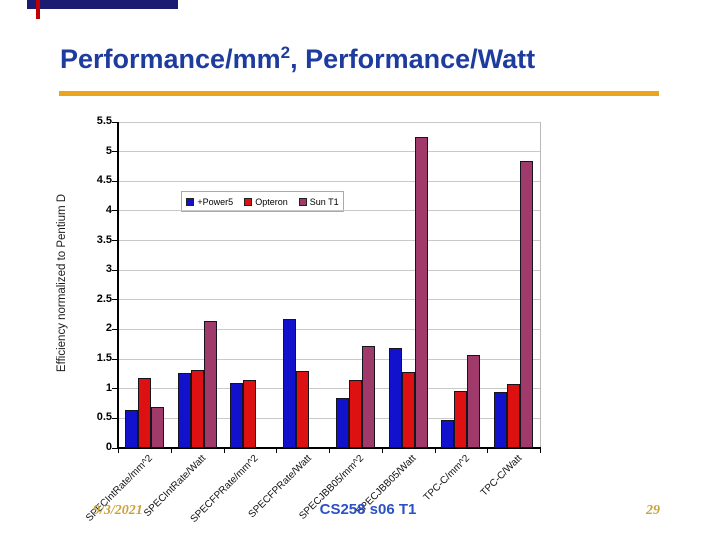 Image resolution: width=720 pixels, height=540 pixels. I want to click on footer-course-label: CS258 s06 T1, so click(368, 509).